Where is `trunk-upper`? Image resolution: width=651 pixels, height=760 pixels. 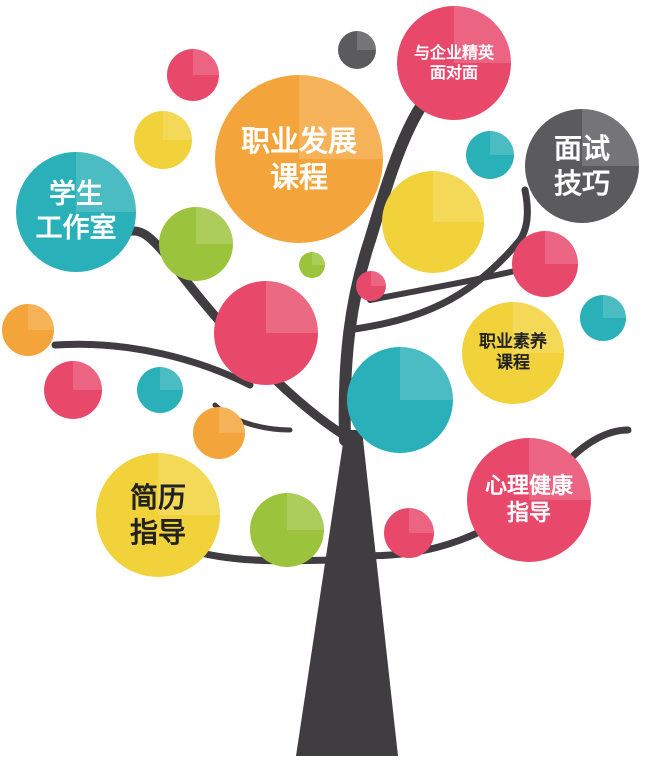 trunk-upper is located at coordinates (382, 274).